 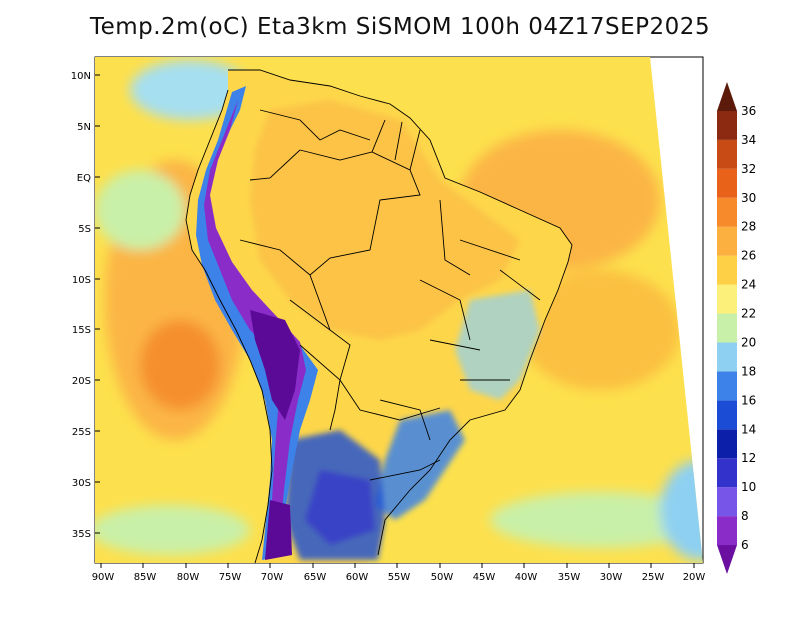 I want to click on pacific-cool-strip, so click(x=140, y=210).